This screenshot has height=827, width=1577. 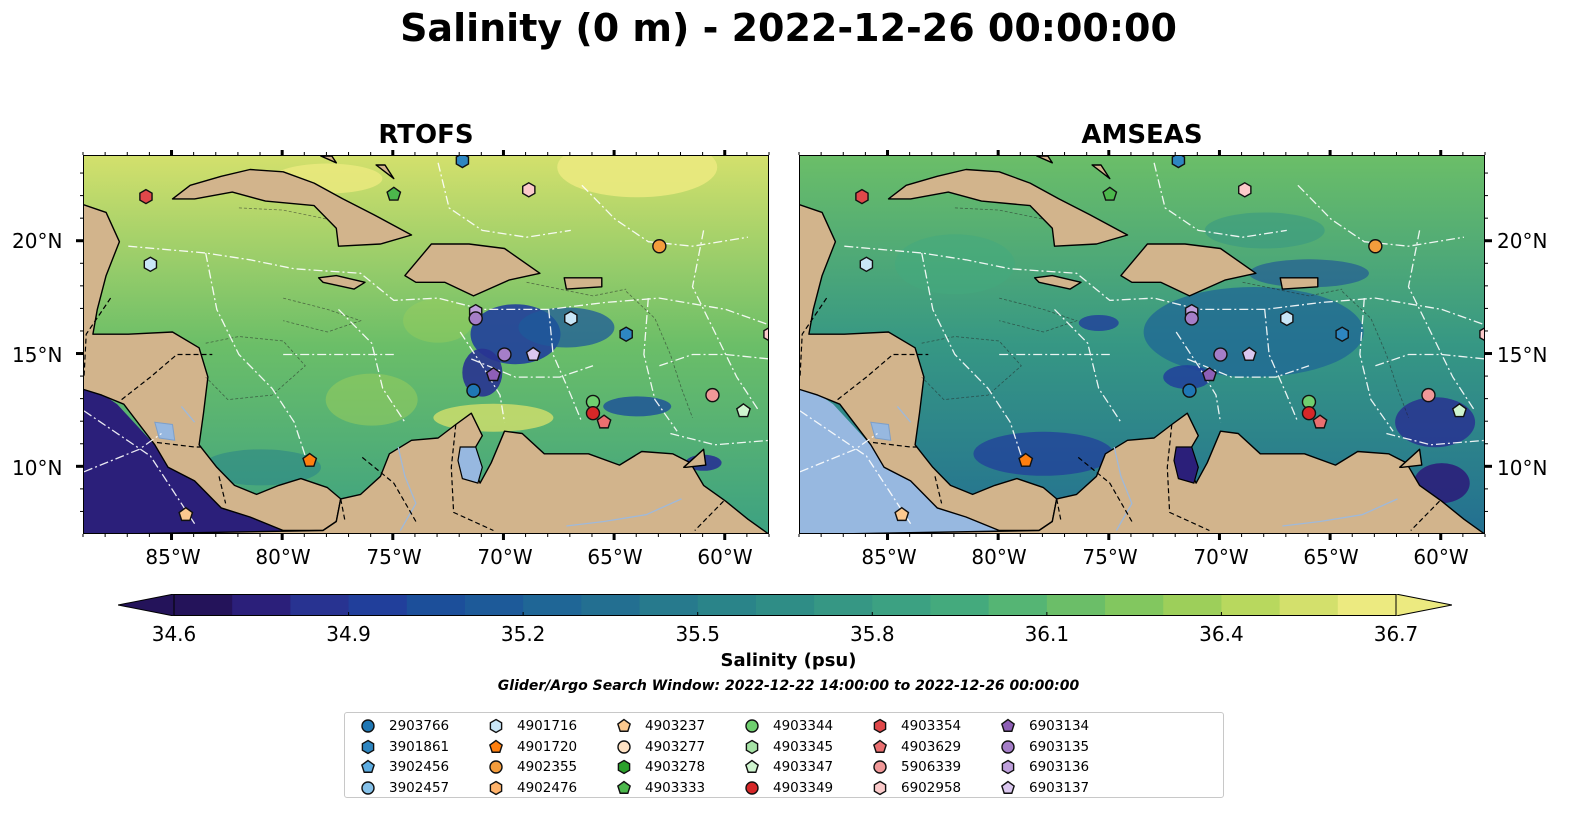 I want to click on legend-item-4903277: 4903277, so click(x=660, y=747).